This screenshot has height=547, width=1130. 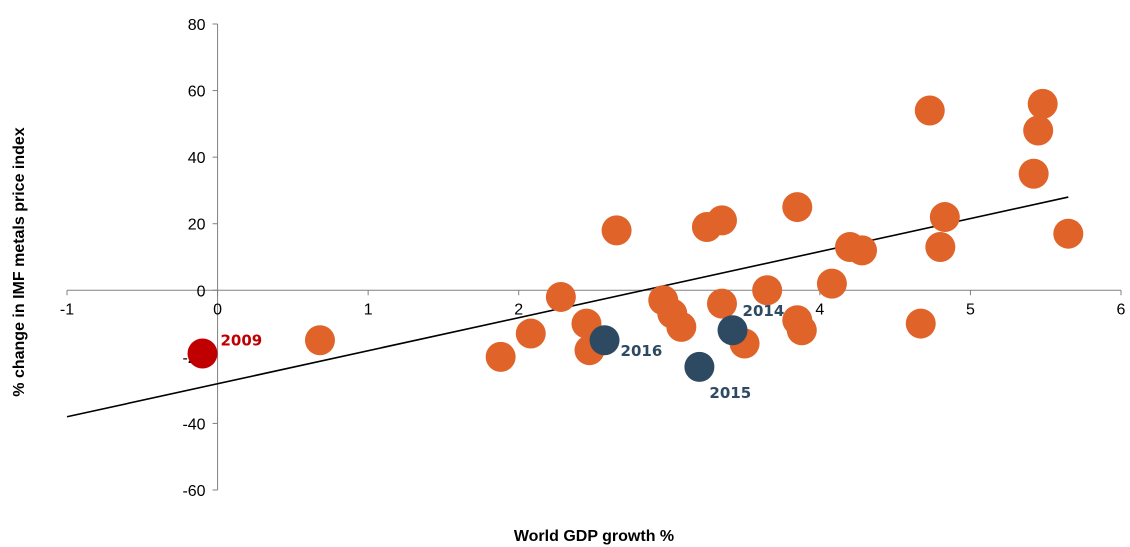 What do you see at coordinates (67, 309) in the screenshot?
I see `x-tick-label: -1` at bounding box center [67, 309].